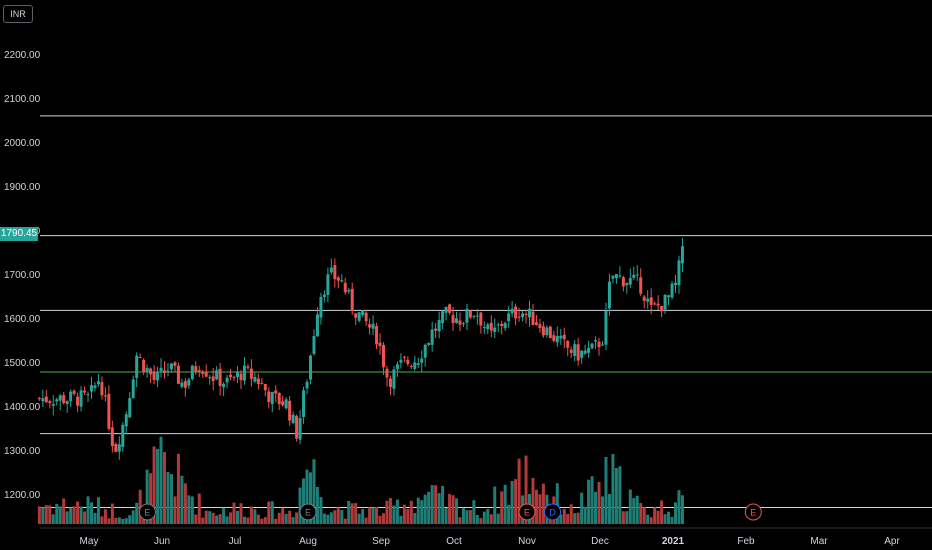 The width and height of the screenshot is (932, 550). I want to click on event-marker, so click(527, 512).